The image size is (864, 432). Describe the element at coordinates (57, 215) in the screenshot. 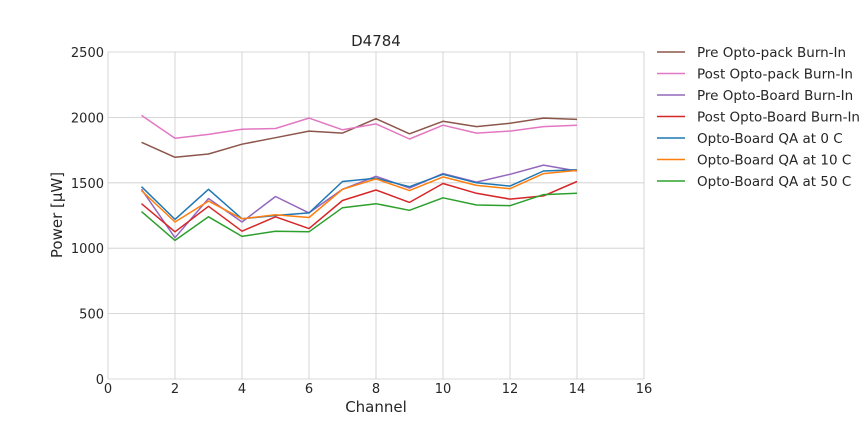

I see `y-axis-label: Power [μW]` at that location.